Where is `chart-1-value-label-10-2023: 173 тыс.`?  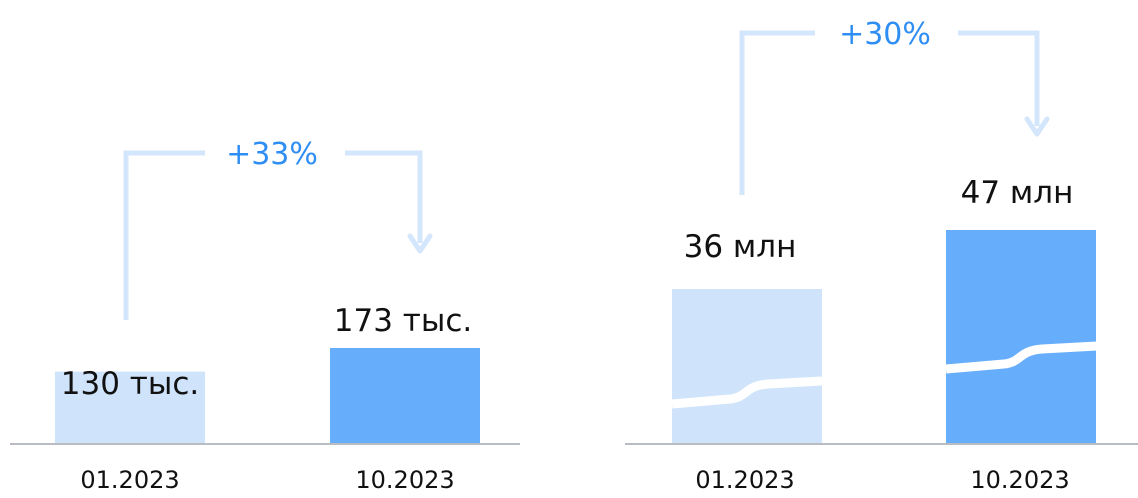
chart-1-value-label-10-2023: 173 тыс. is located at coordinates (403, 321).